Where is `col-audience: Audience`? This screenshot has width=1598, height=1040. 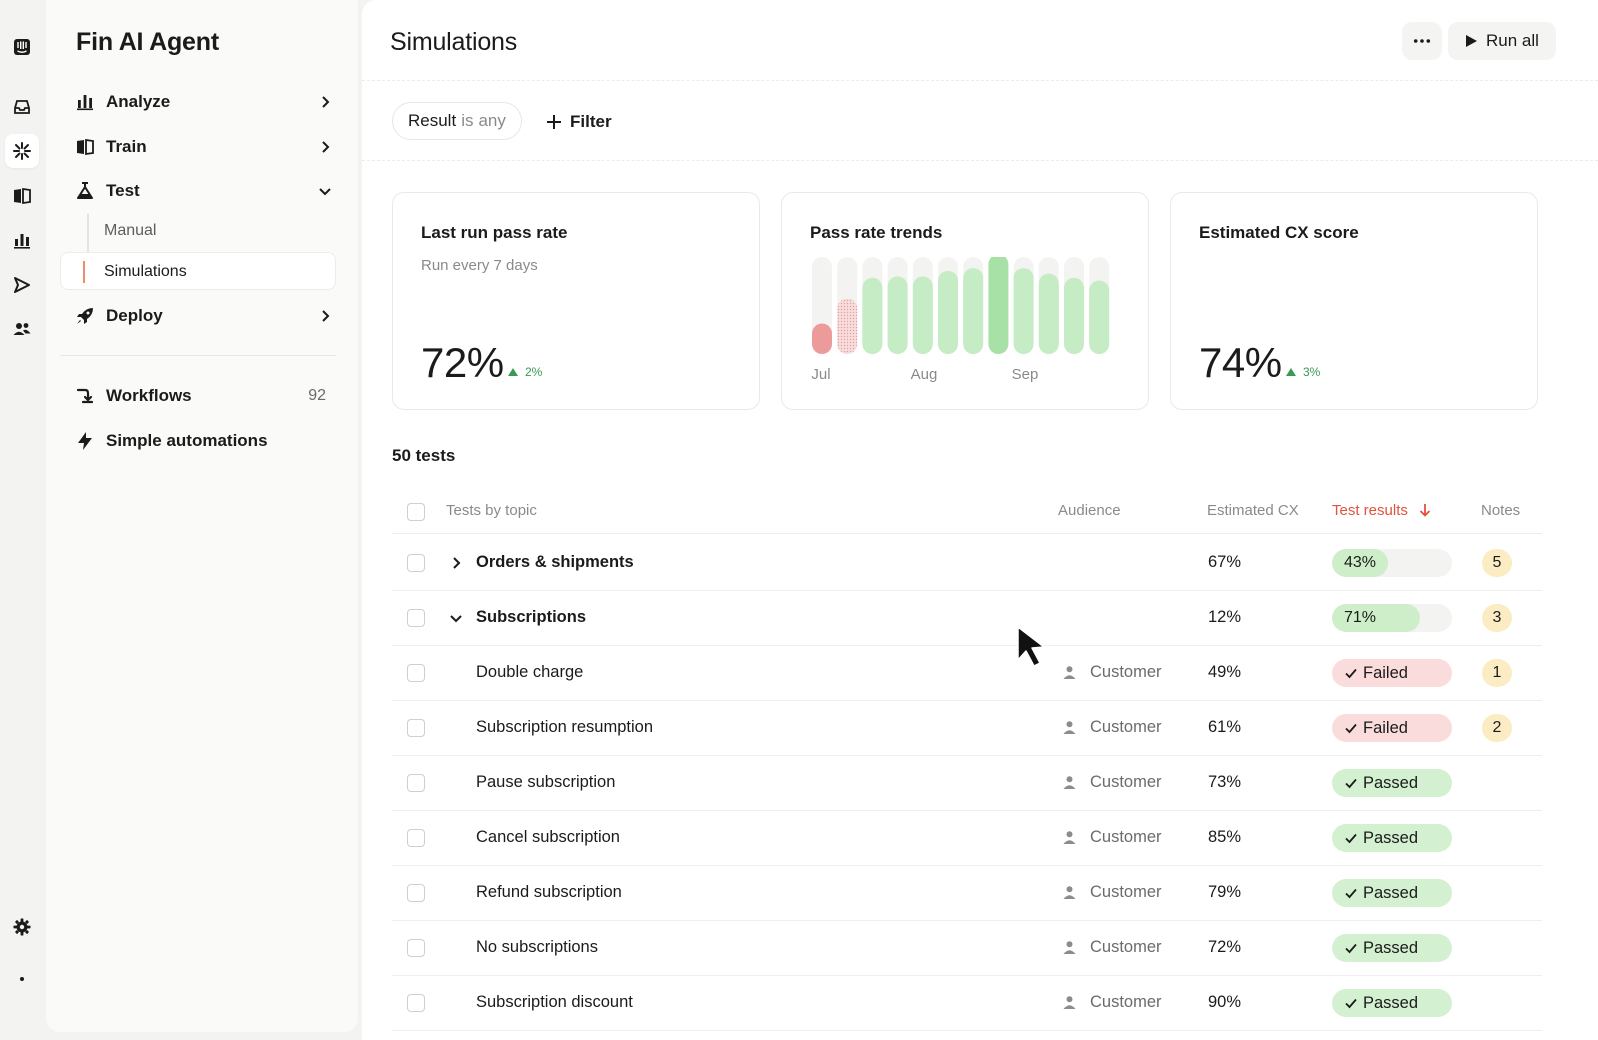
col-audience: Audience is located at coordinates (1089, 510).